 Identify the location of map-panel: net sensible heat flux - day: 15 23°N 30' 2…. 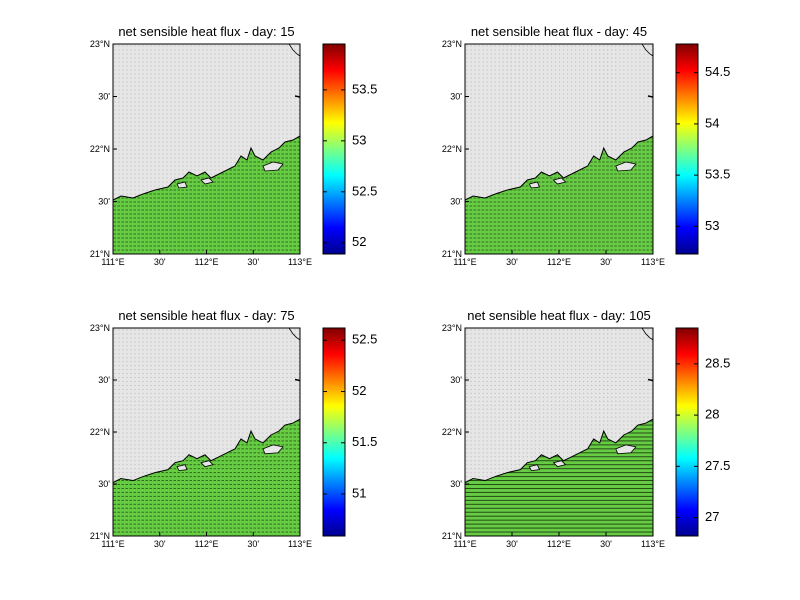
(233, 145).